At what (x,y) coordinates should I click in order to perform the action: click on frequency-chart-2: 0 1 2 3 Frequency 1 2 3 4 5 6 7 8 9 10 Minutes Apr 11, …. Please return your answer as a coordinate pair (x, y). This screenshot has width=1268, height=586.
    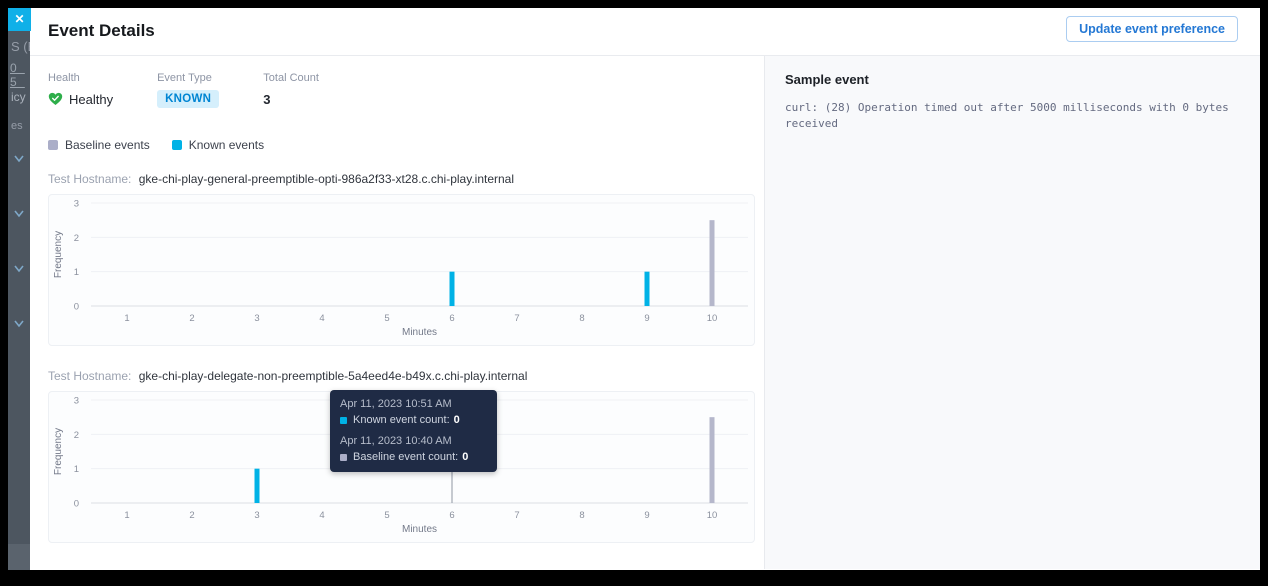
    Looking at the image, I should click on (401, 466).